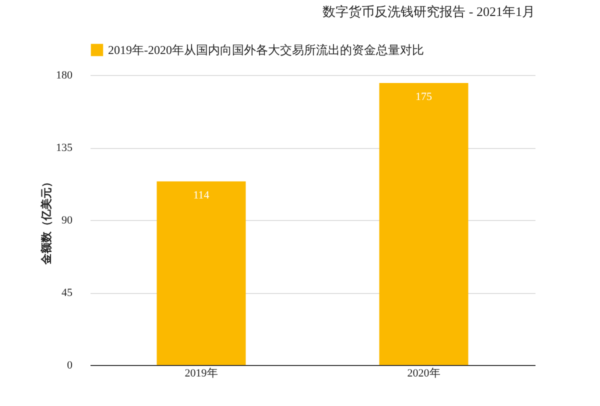  I want to click on data-label: 114, so click(201, 195).